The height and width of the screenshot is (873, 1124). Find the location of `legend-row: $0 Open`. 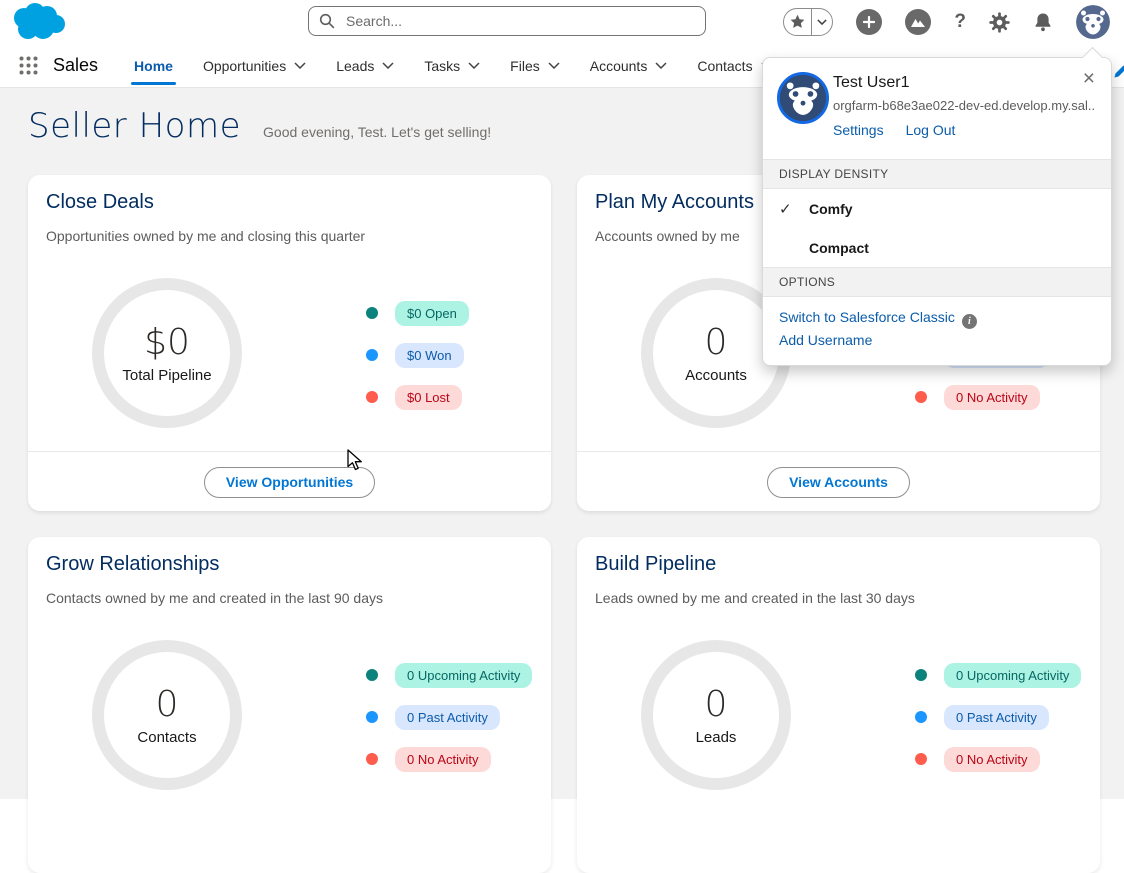

legend-row: $0 Open is located at coordinates (417, 313).